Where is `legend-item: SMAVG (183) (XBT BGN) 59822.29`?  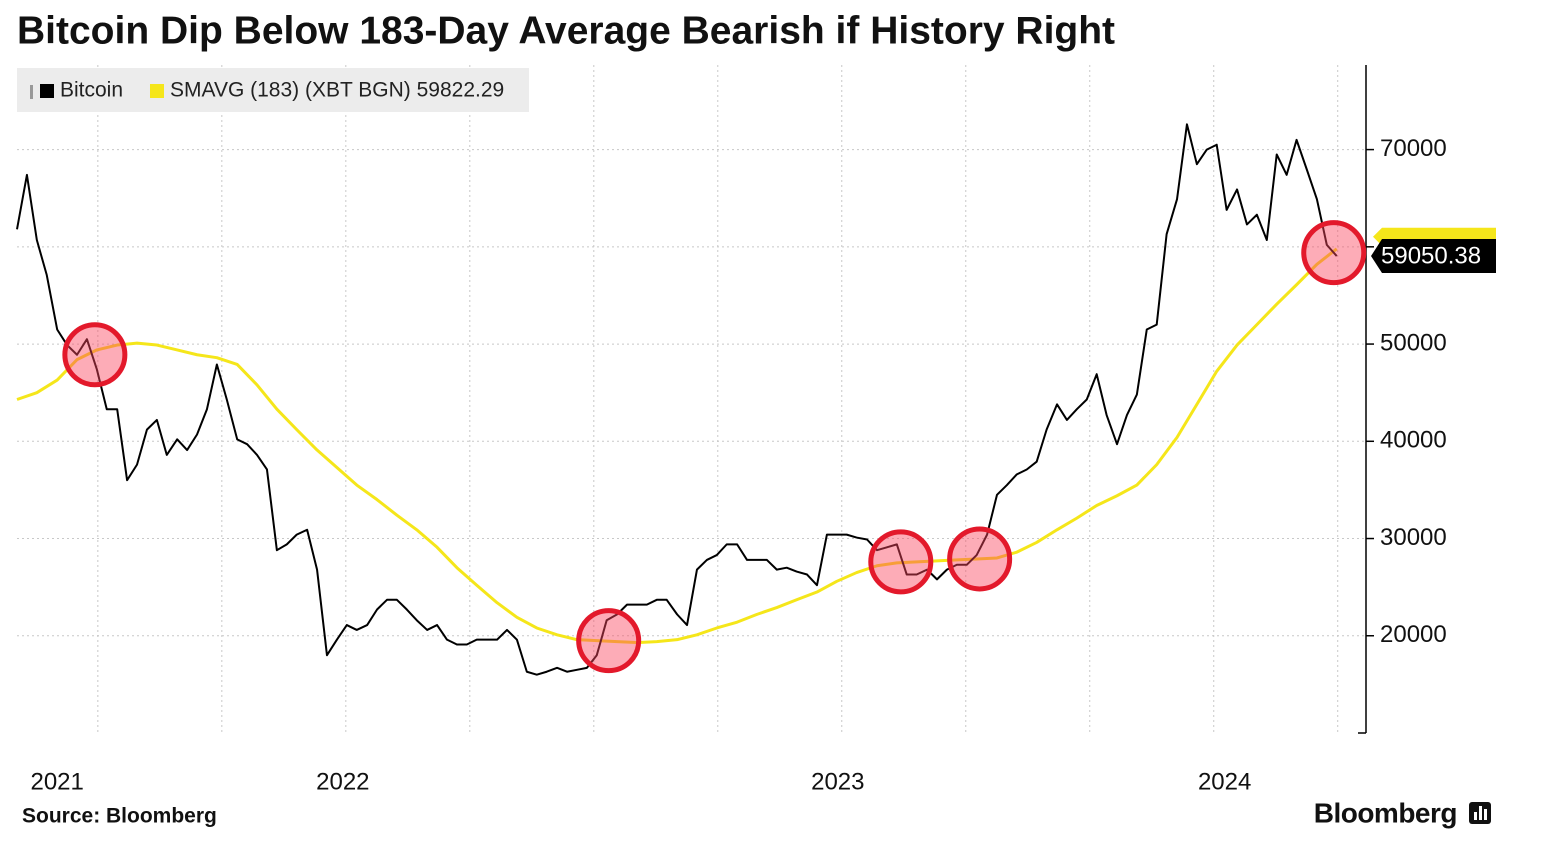
legend-item: SMAVG (183) (XBT BGN) 59822.29 is located at coordinates (327, 90).